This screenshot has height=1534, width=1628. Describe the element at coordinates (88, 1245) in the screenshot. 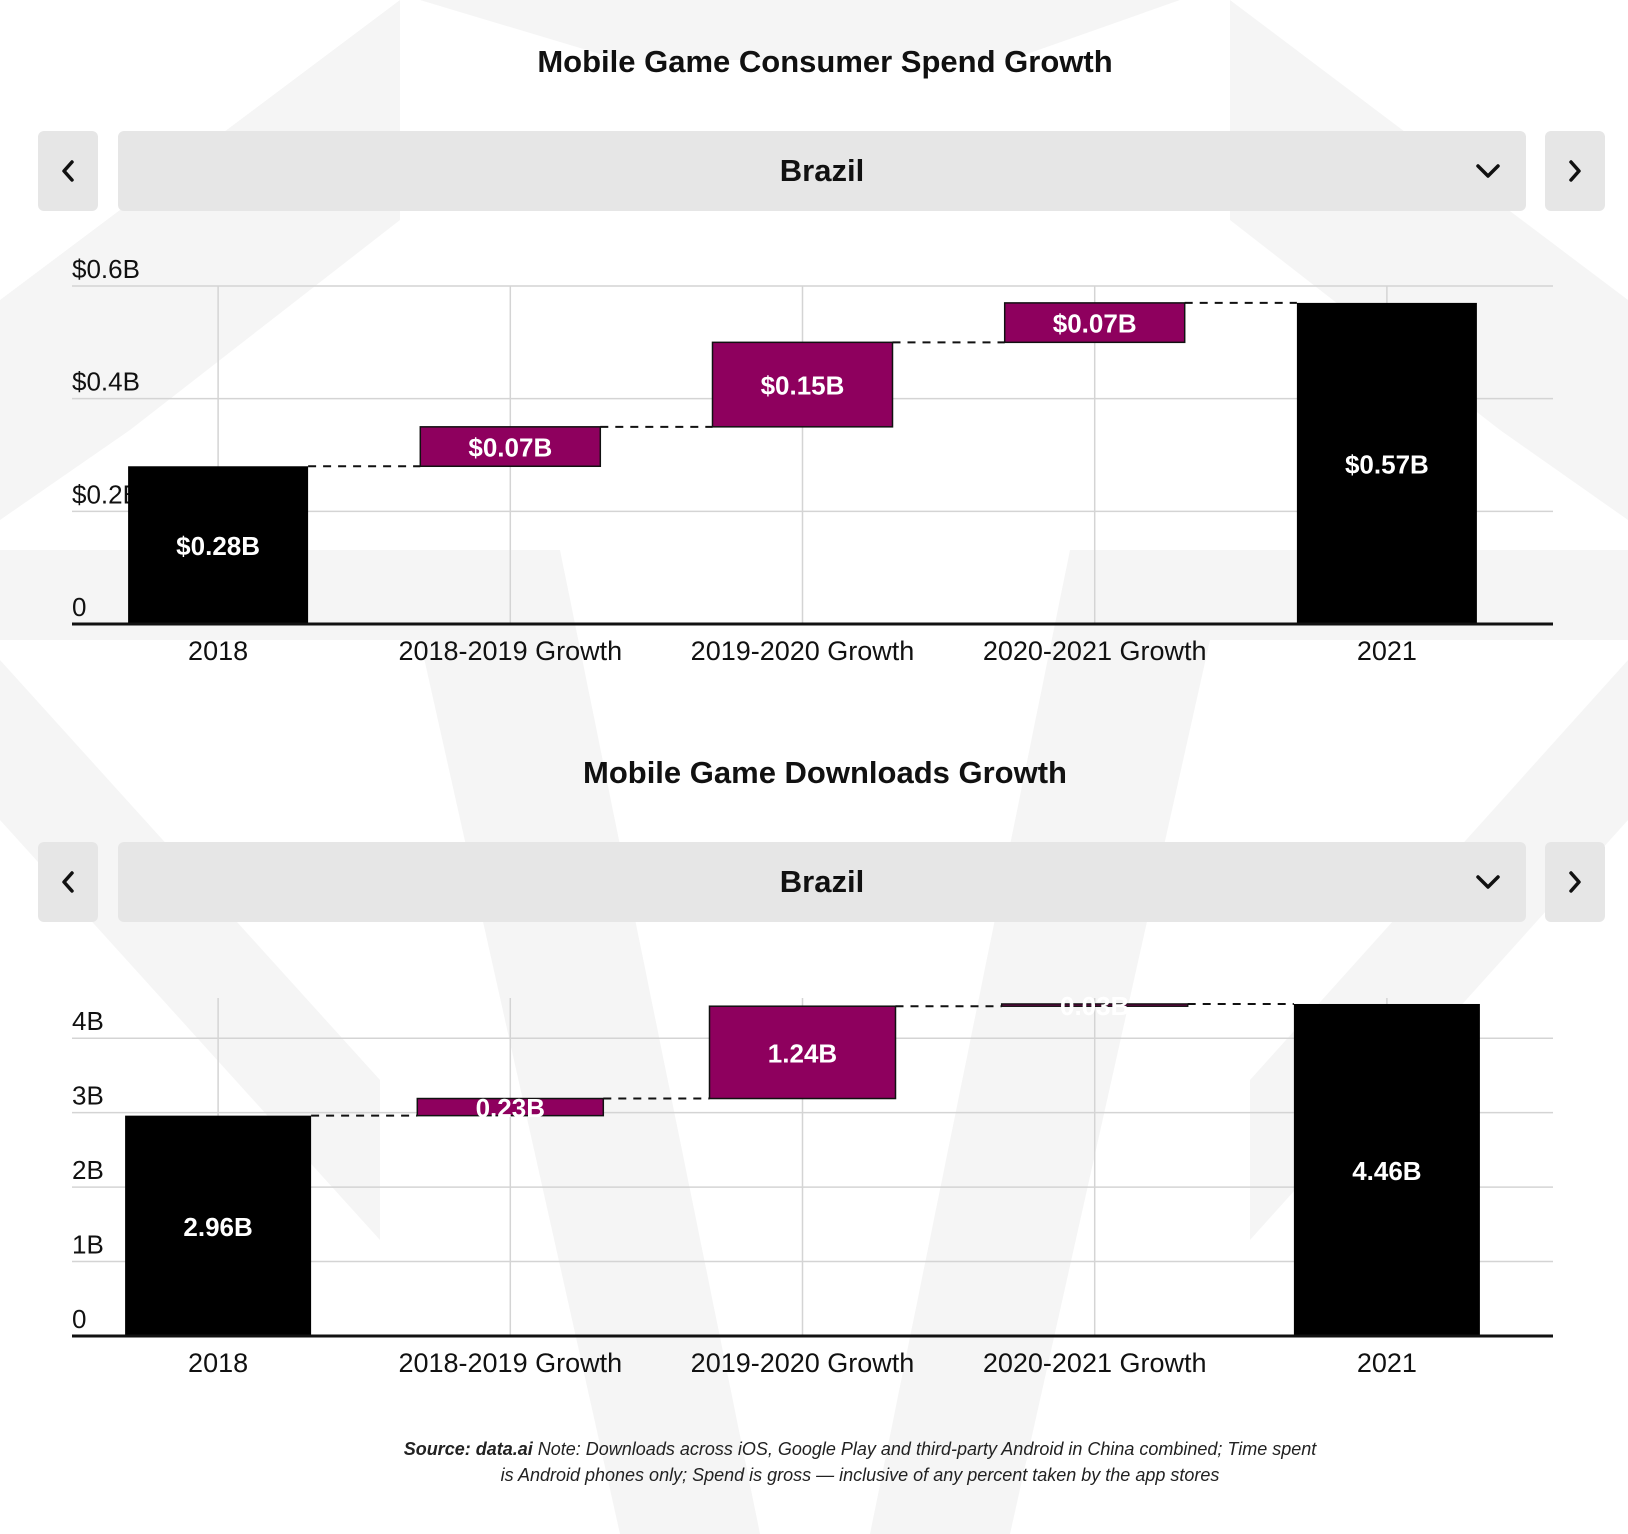

I see `y-tick-label: 1B` at that location.